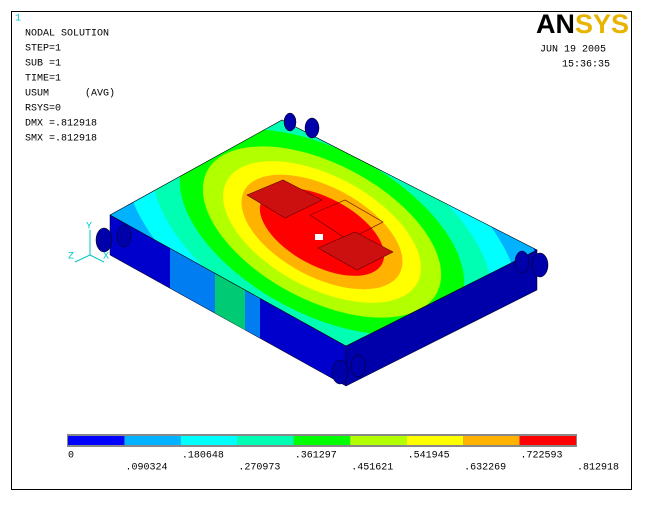 This screenshot has width=652, height=514. What do you see at coordinates (573, 50) in the screenshot?
I see `date: JUN 19 2005` at bounding box center [573, 50].